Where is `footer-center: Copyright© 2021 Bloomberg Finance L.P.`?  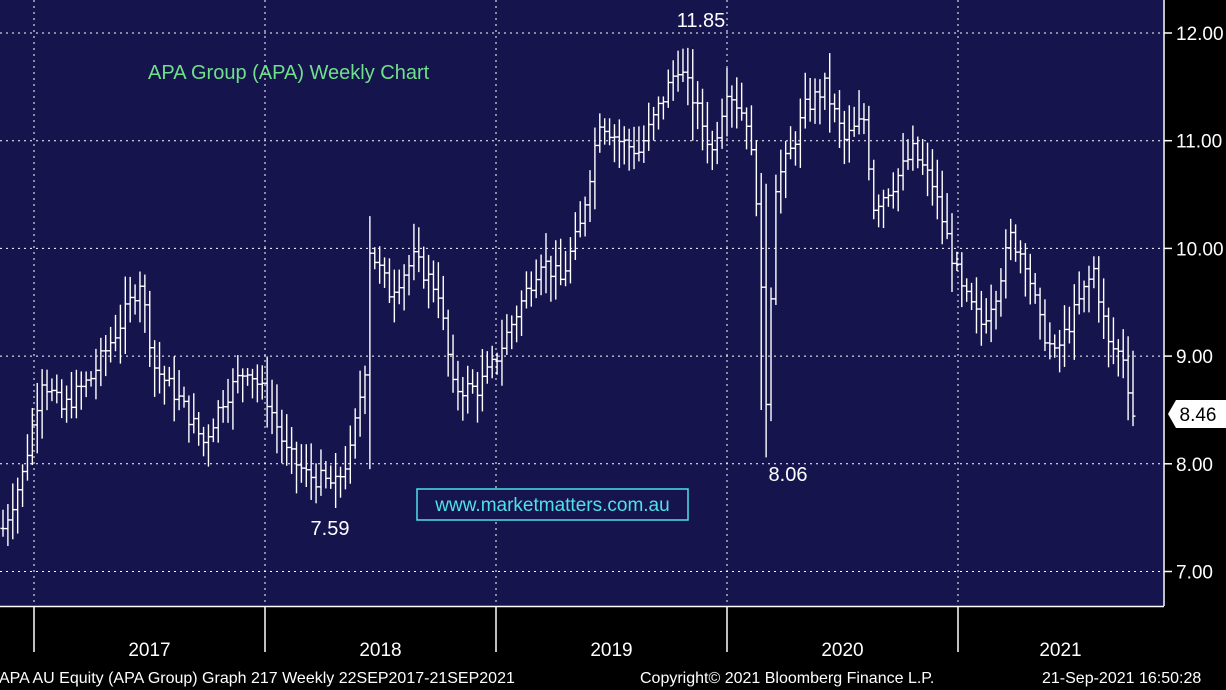 footer-center: Copyright© 2021 Bloomberg Finance L.P. is located at coordinates (787, 678).